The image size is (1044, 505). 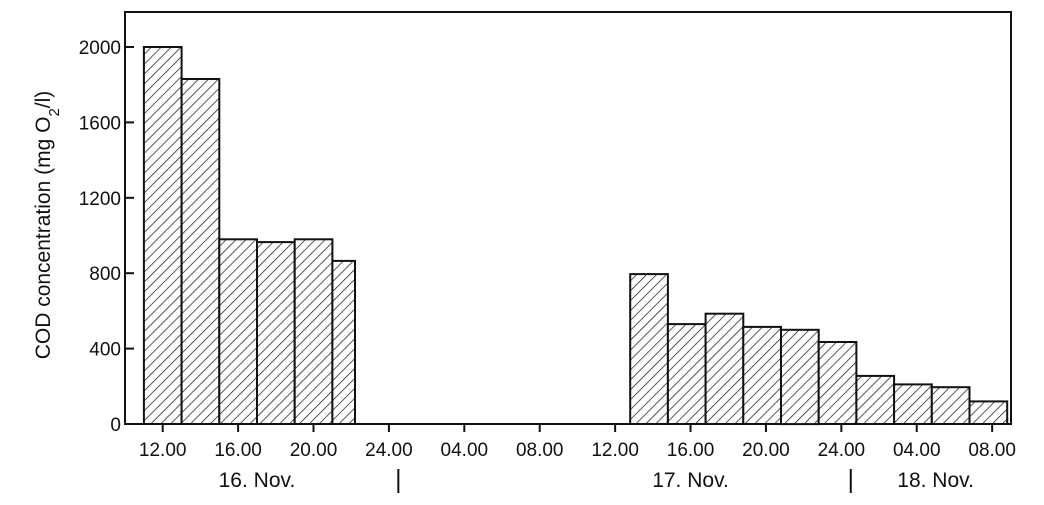 I want to click on date-label-2: 18. Nov., so click(x=935, y=480).